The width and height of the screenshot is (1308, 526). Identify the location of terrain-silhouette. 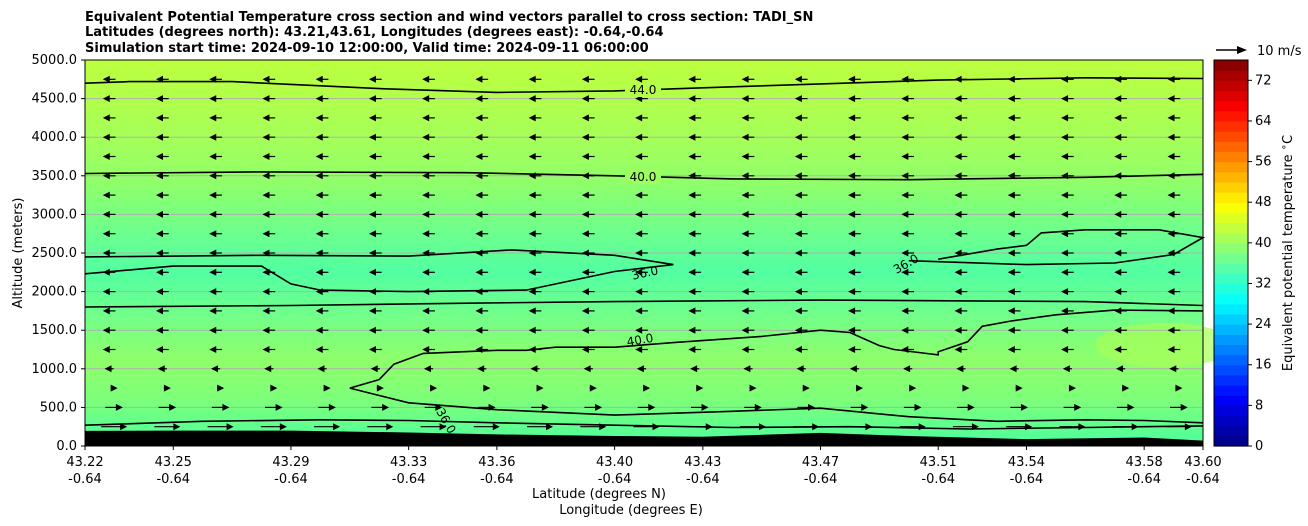
(644, 438).